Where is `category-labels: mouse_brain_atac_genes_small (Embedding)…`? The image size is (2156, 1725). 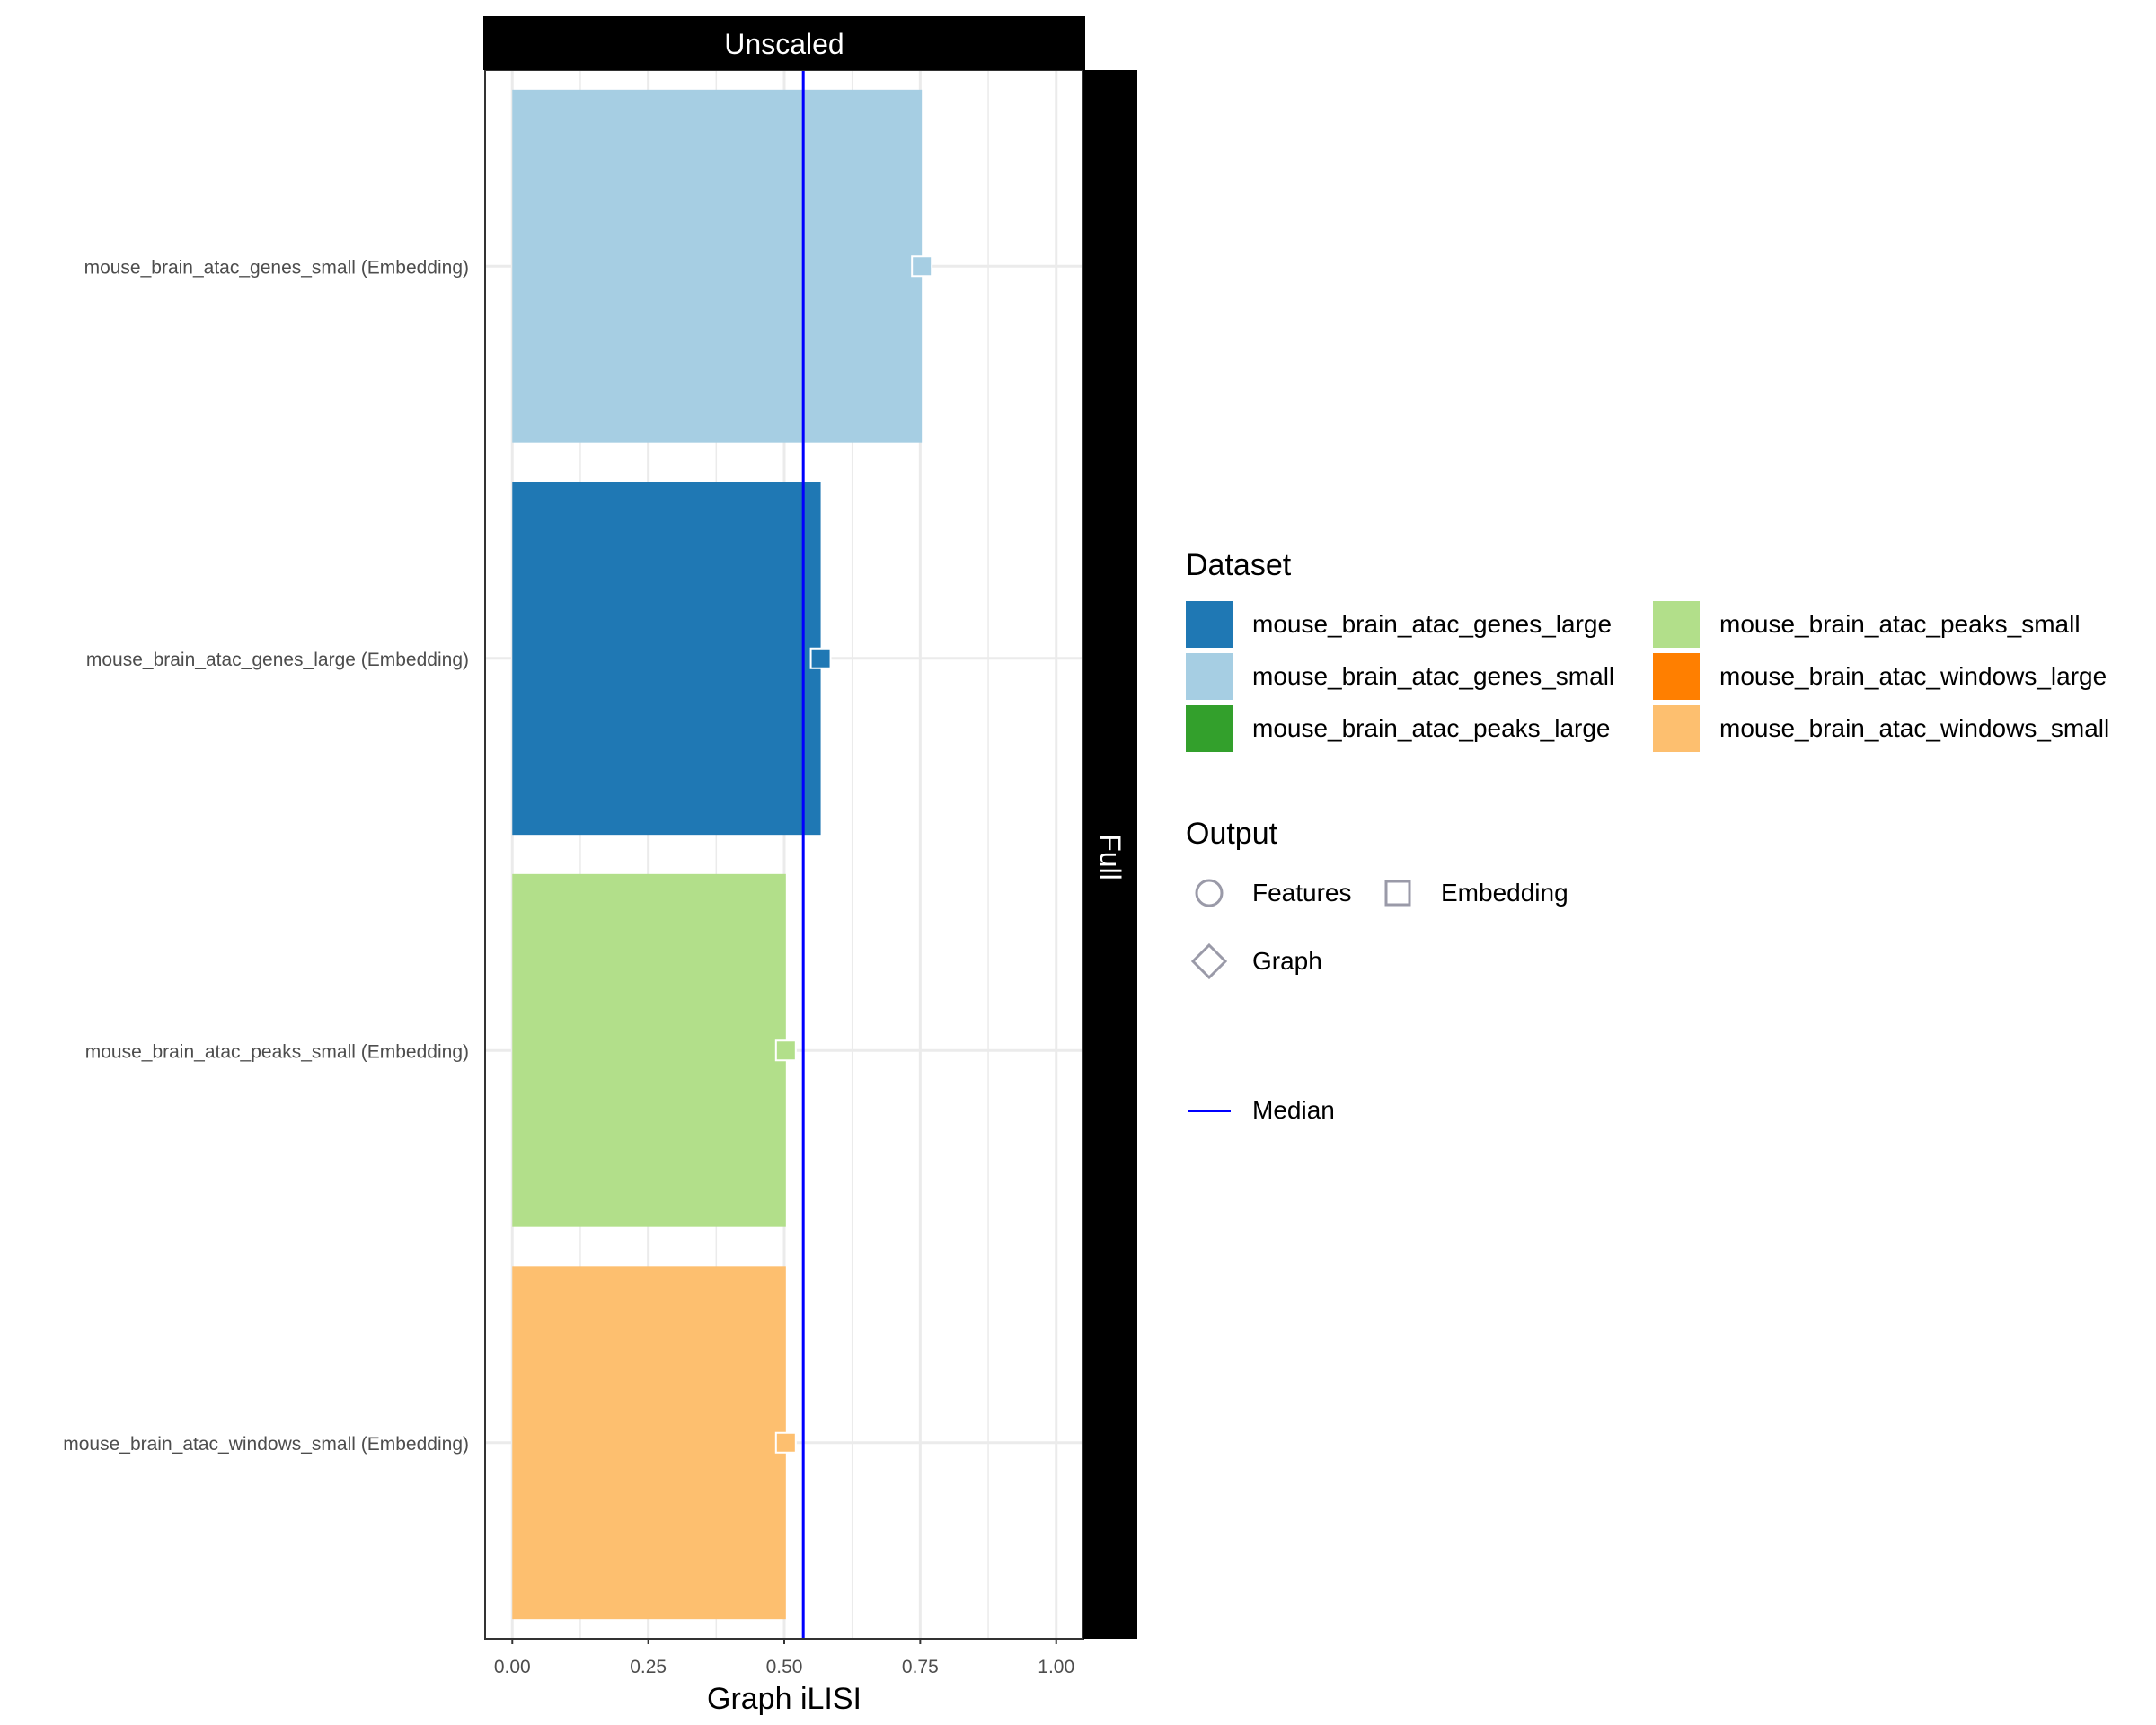 category-labels: mouse_brain_atac_genes_small (Embedding)… is located at coordinates (266, 856).